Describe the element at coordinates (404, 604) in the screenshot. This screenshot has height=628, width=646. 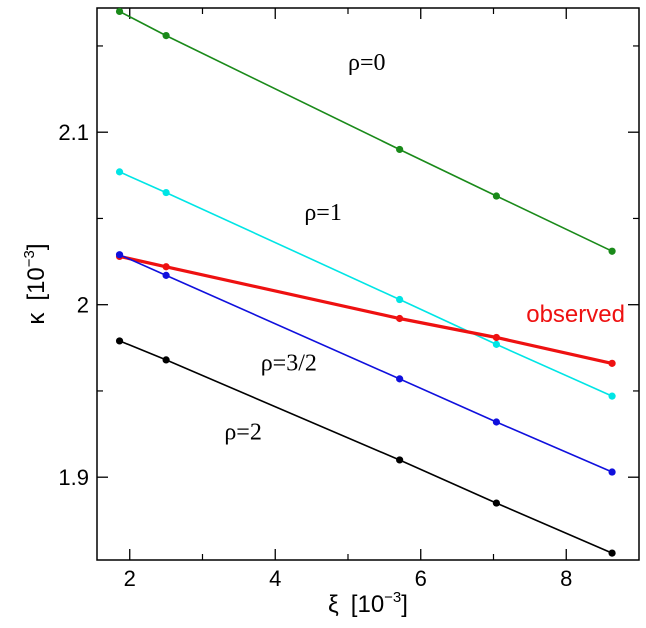
I see `x-axis-unit-close: ]` at that location.